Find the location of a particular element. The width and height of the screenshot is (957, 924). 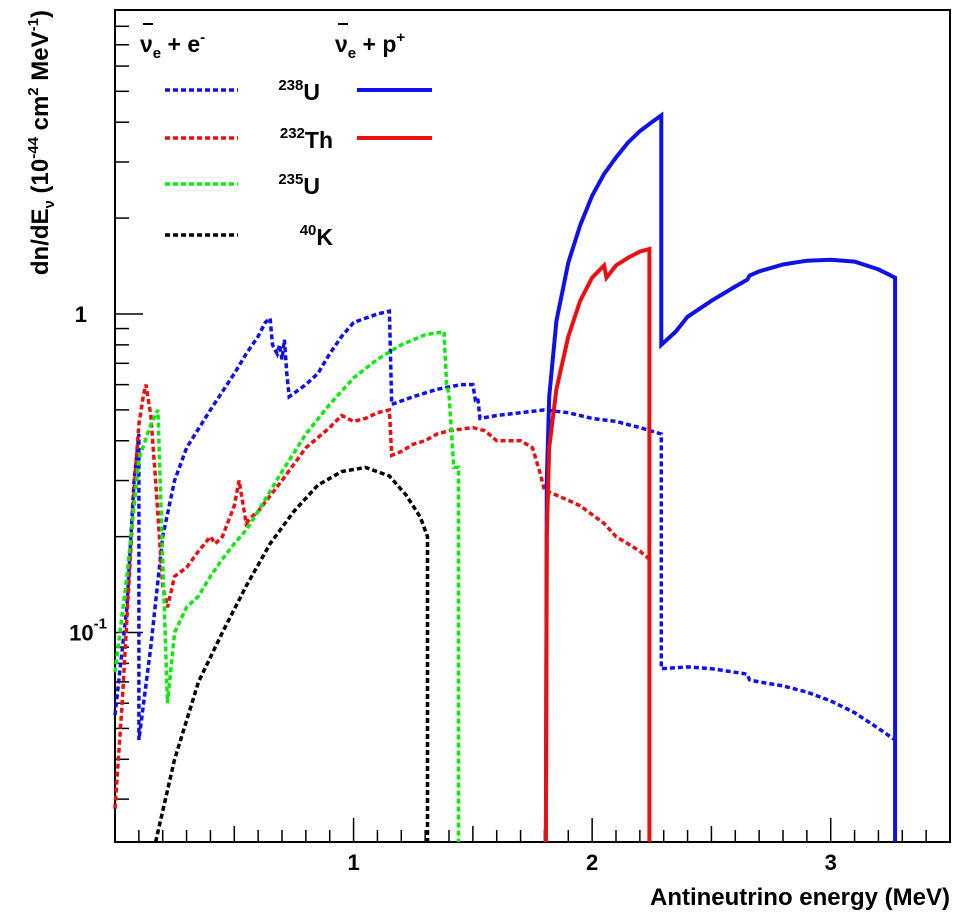

legend-header-rest: + p is located at coordinates (376, 44).